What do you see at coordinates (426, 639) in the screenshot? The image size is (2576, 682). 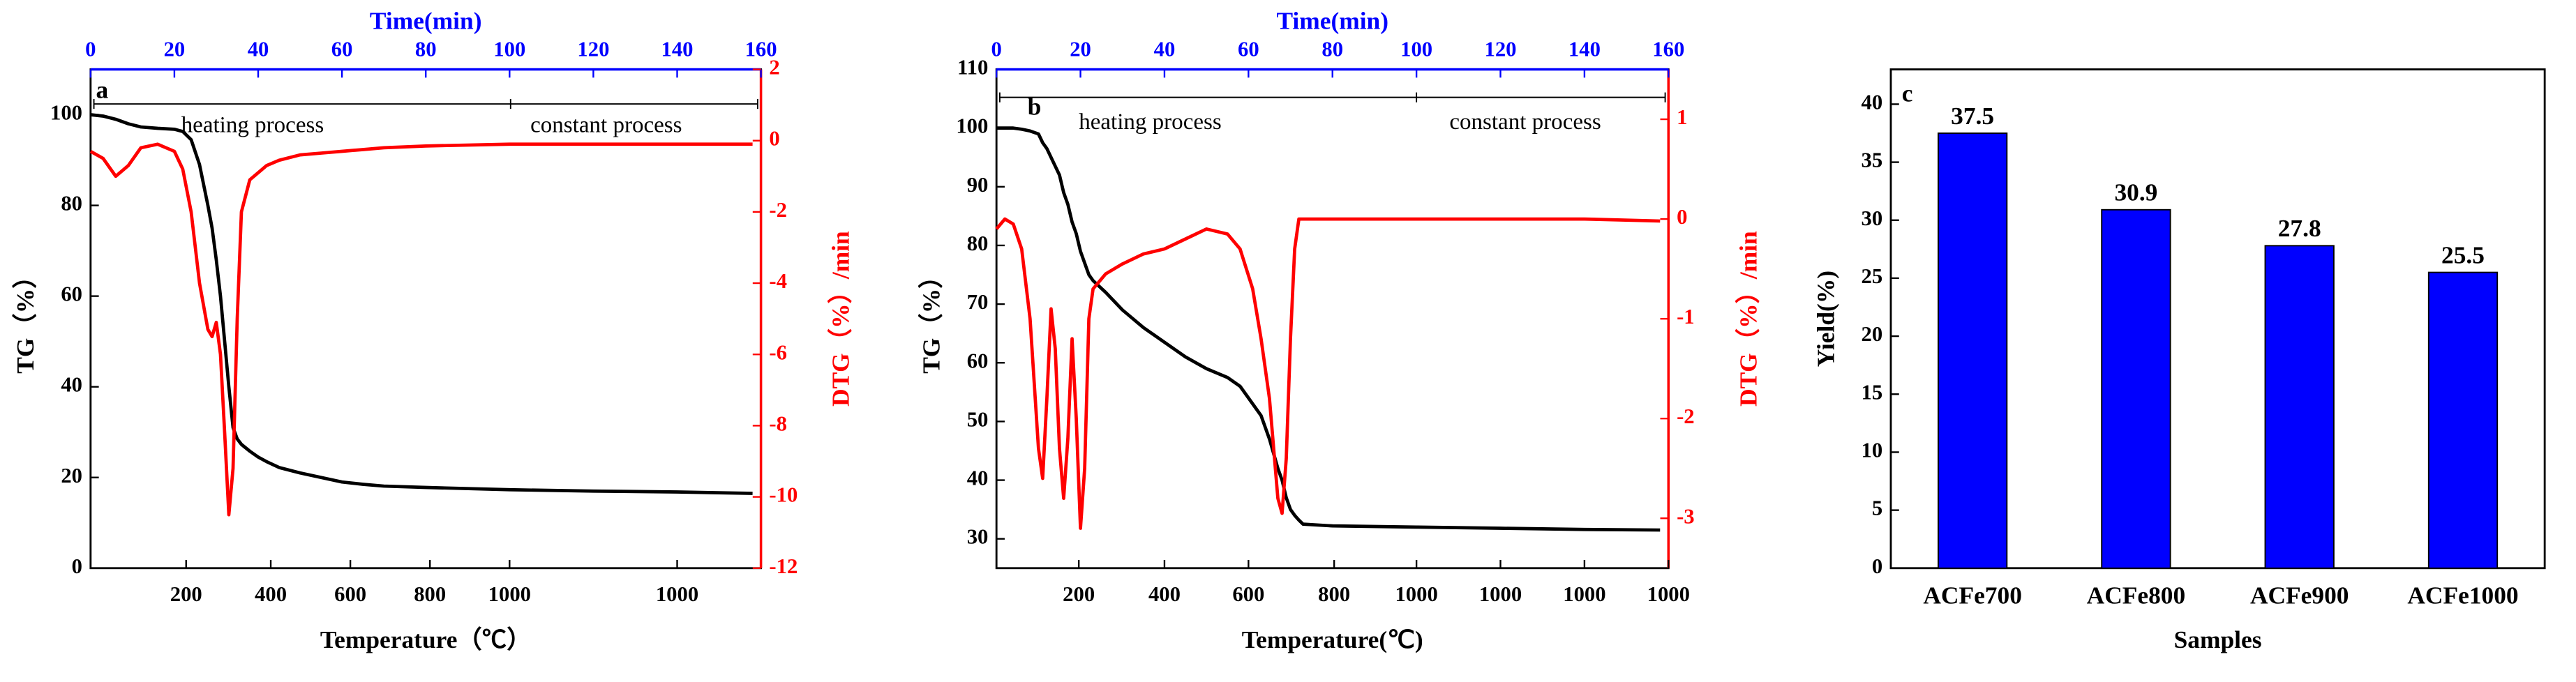 I see `x-axis-label: Temperature（℃）` at bounding box center [426, 639].